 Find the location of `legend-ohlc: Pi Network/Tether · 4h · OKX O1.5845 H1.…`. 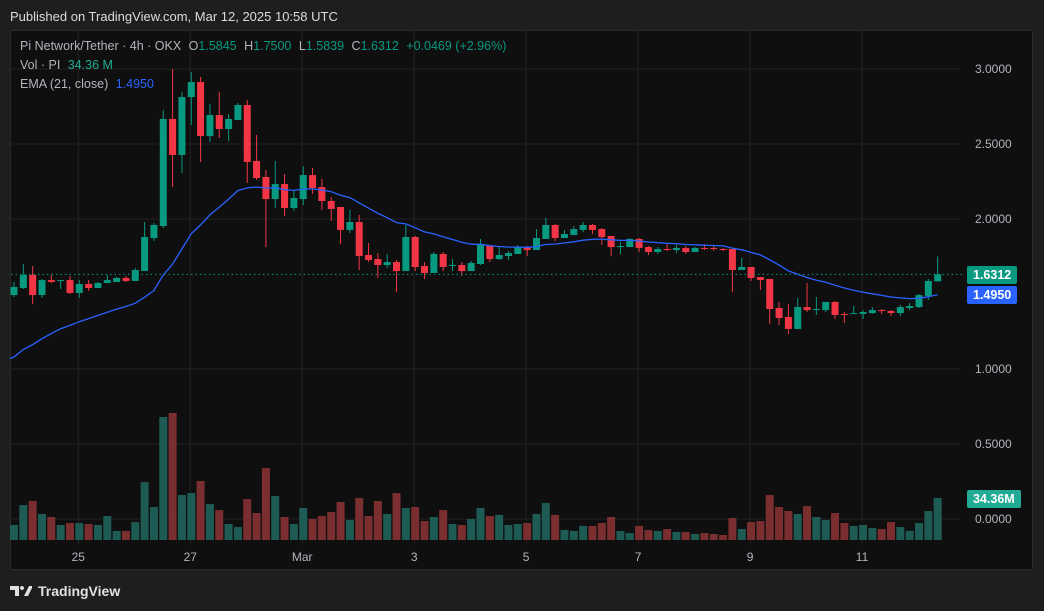

legend-ohlc: Pi Network/Tether · 4h · OKX O1.5845 H1.… is located at coordinates (265, 46).